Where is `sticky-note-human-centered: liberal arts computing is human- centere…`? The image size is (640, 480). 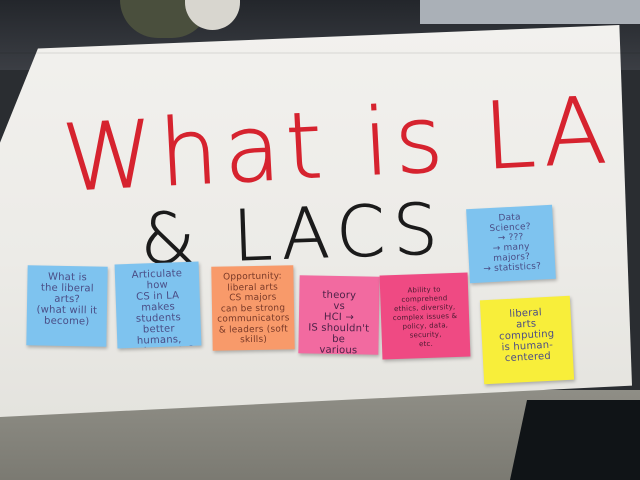 sticky-note-human-centered: liberal arts computing is human- centere… is located at coordinates (527, 340).